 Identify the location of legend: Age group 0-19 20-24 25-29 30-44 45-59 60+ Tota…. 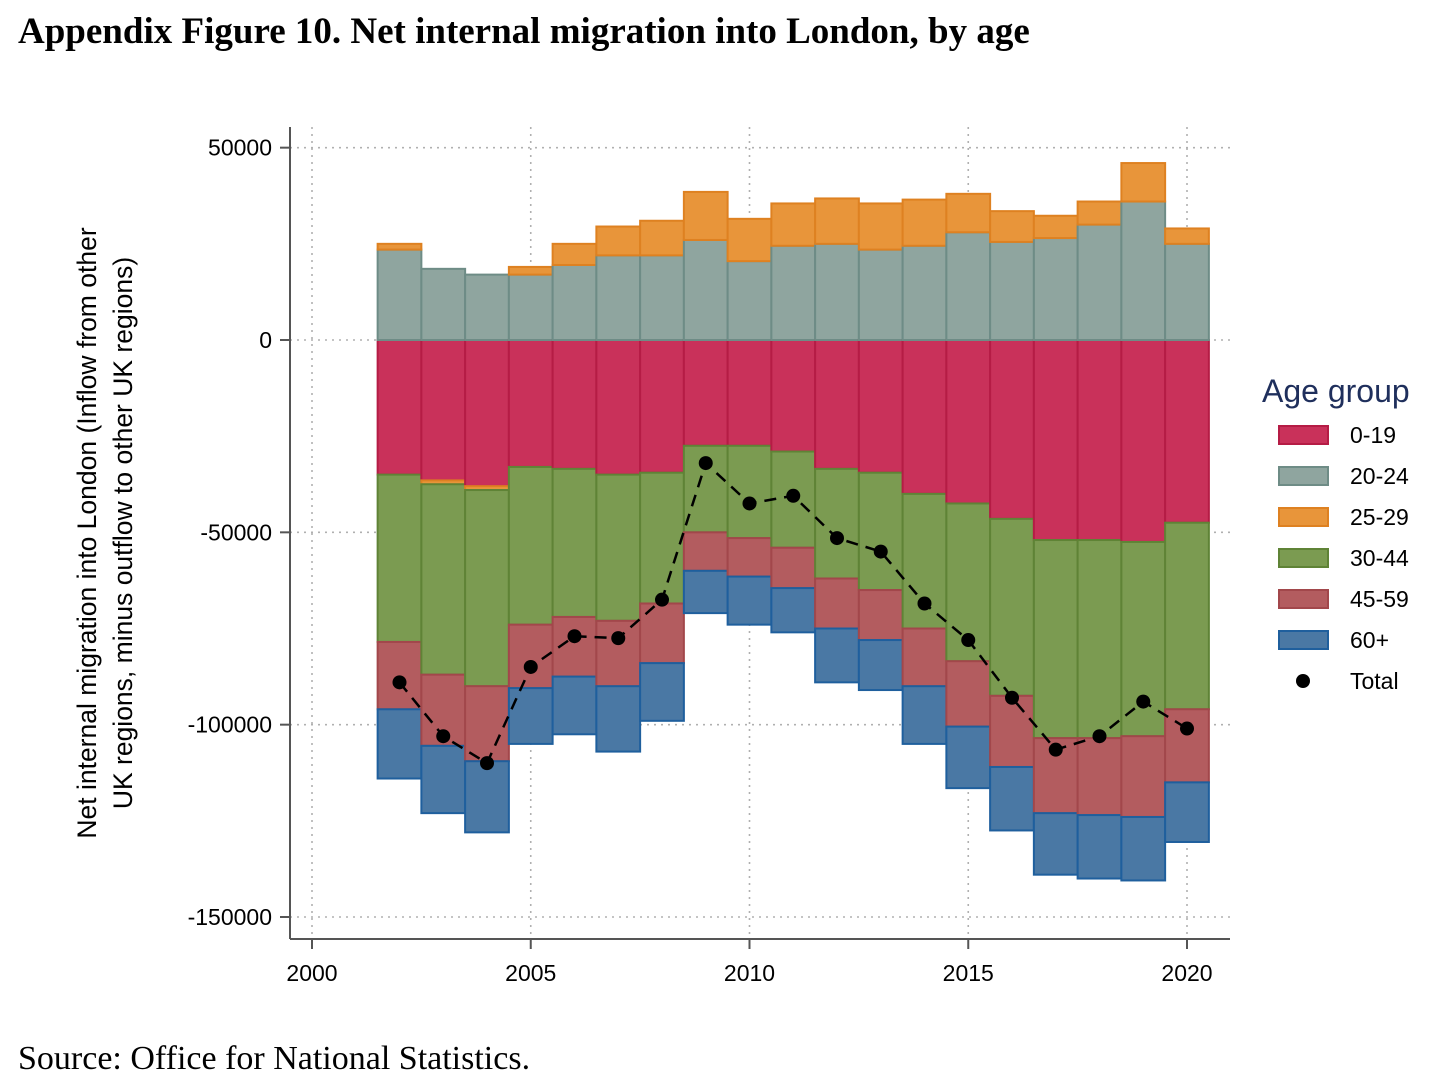
(1336, 533).